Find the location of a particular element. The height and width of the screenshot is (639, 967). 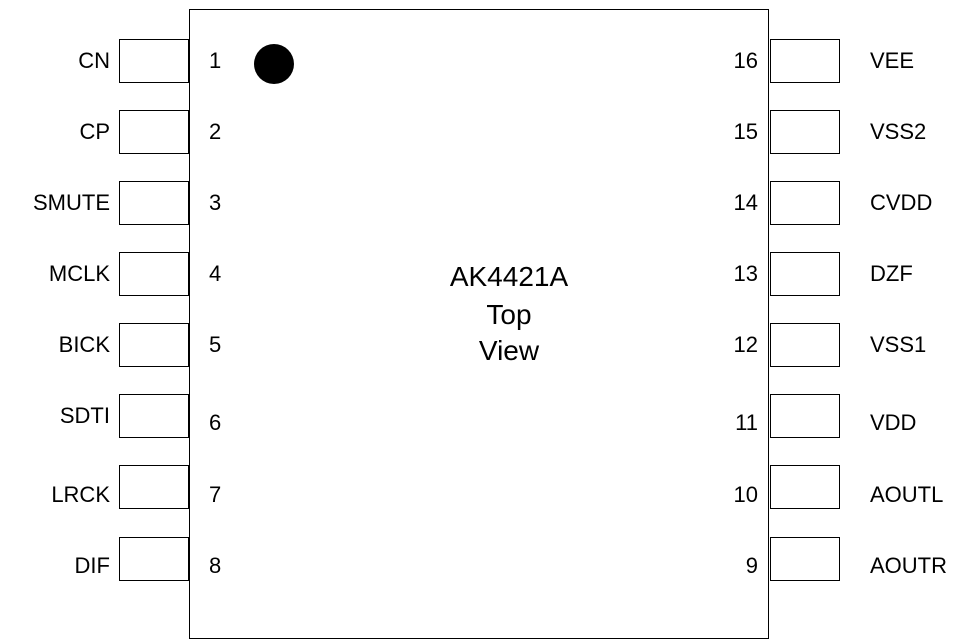

pin-number: 7 is located at coordinates (215, 494).